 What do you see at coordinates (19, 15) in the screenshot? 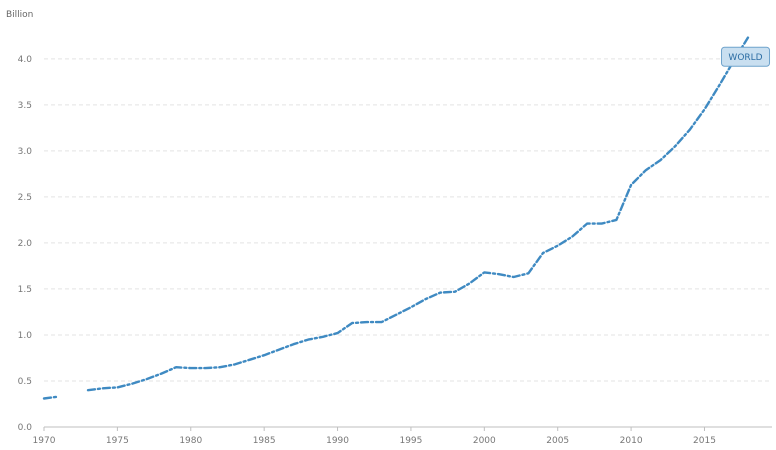
I see `y-axis-unit-label: Billion` at bounding box center [19, 15].